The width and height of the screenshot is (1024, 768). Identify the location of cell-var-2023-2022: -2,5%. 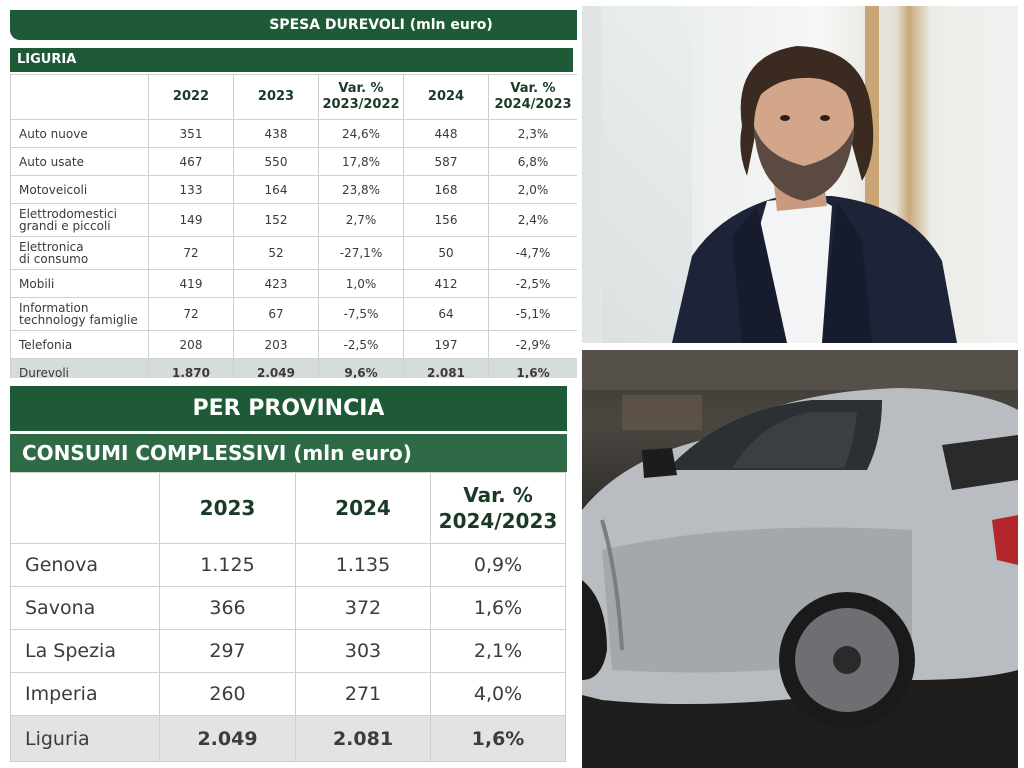
(361, 344).